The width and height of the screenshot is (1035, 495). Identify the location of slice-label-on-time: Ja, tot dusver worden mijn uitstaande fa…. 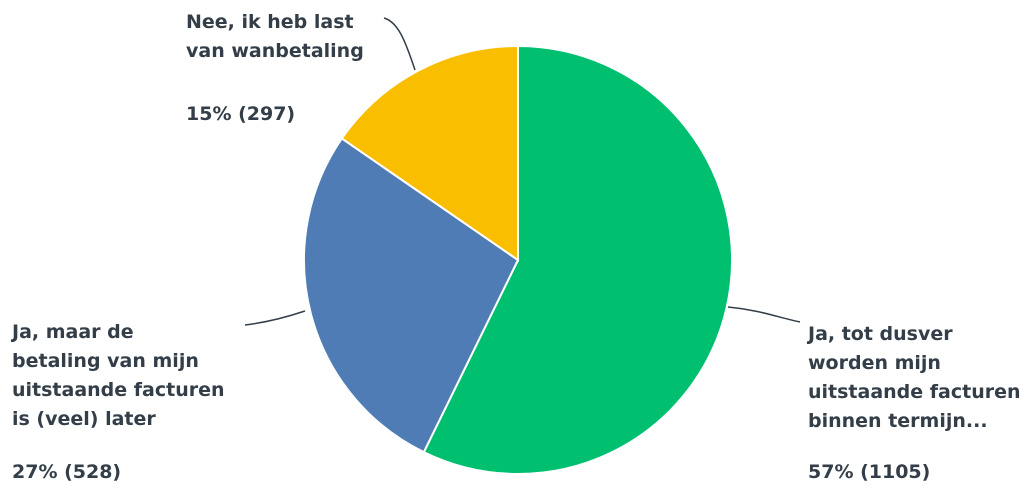
(914, 377).